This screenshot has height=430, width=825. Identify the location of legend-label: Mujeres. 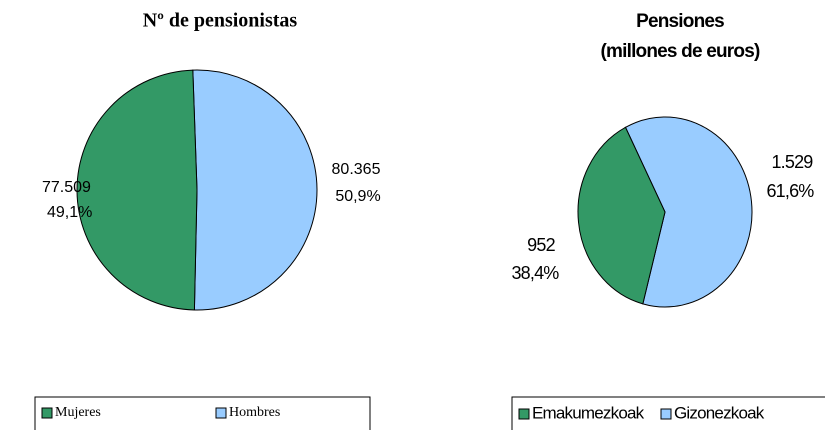
(78, 412).